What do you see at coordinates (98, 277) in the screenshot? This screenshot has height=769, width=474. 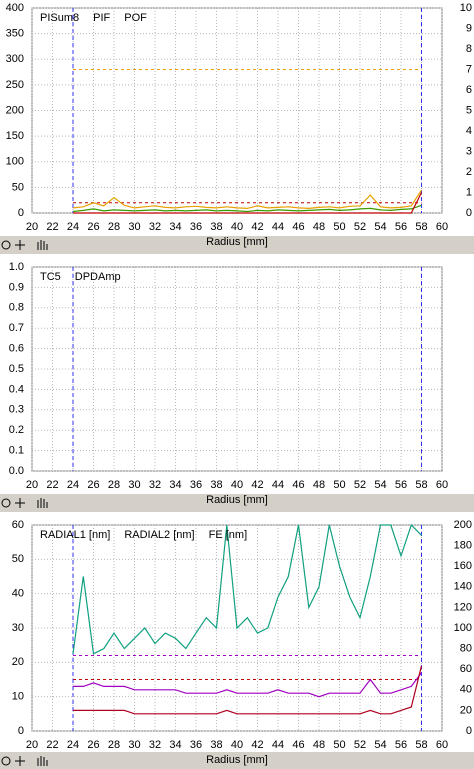 I see `legend-entry: DPDAmp` at bounding box center [98, 277].